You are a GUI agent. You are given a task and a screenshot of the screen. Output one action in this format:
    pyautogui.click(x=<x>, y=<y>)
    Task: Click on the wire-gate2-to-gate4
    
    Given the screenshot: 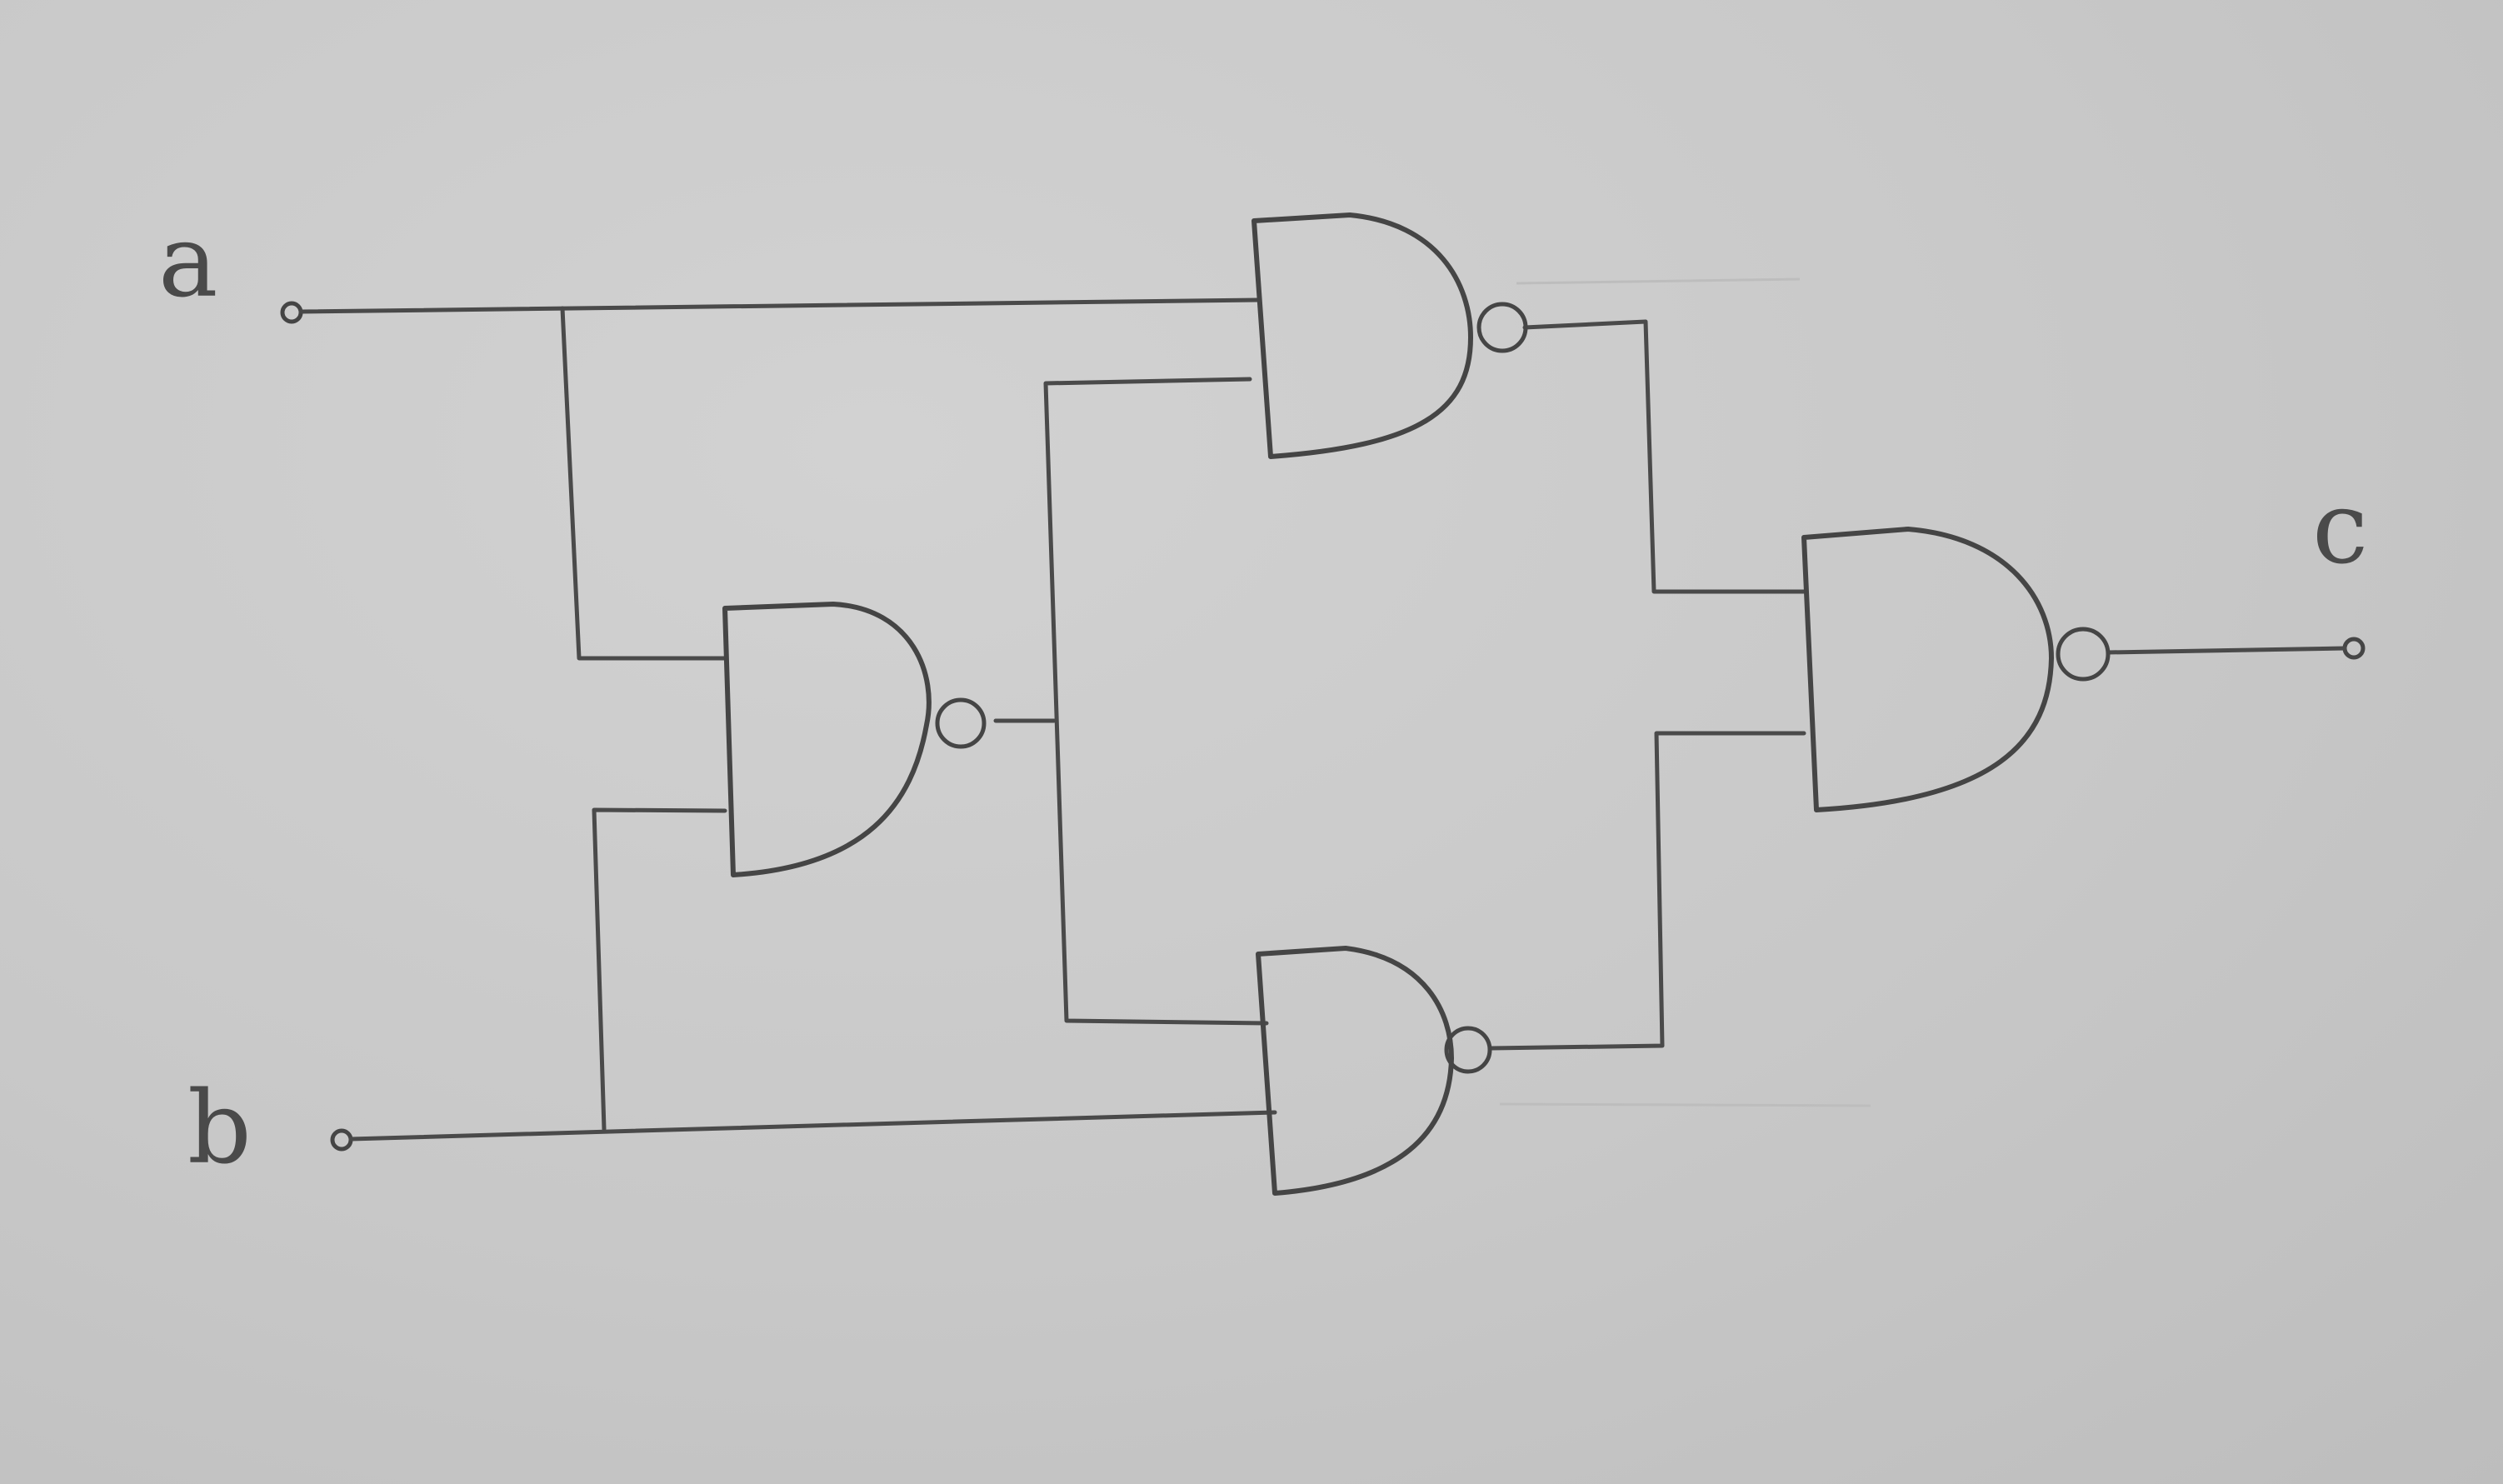 What is the action you would take?
    pyautogui.click(x=1664, y=457)
    